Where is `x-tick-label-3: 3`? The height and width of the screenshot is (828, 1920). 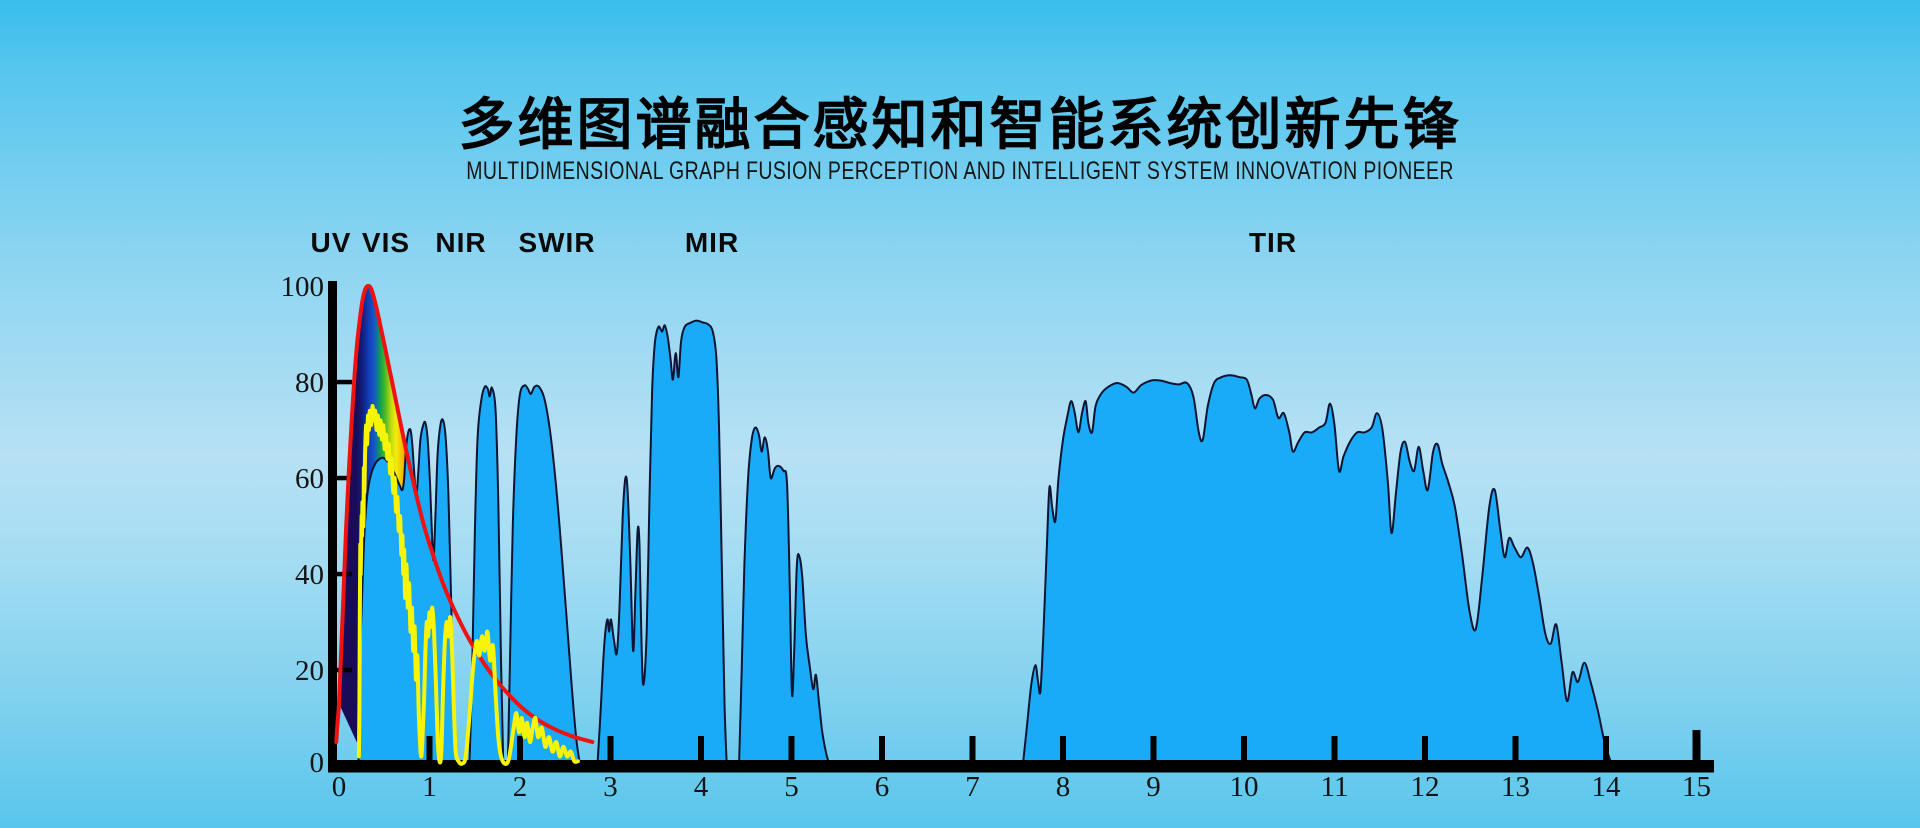
x-tick-label-3: 3 is located at coordinates (610, 787).